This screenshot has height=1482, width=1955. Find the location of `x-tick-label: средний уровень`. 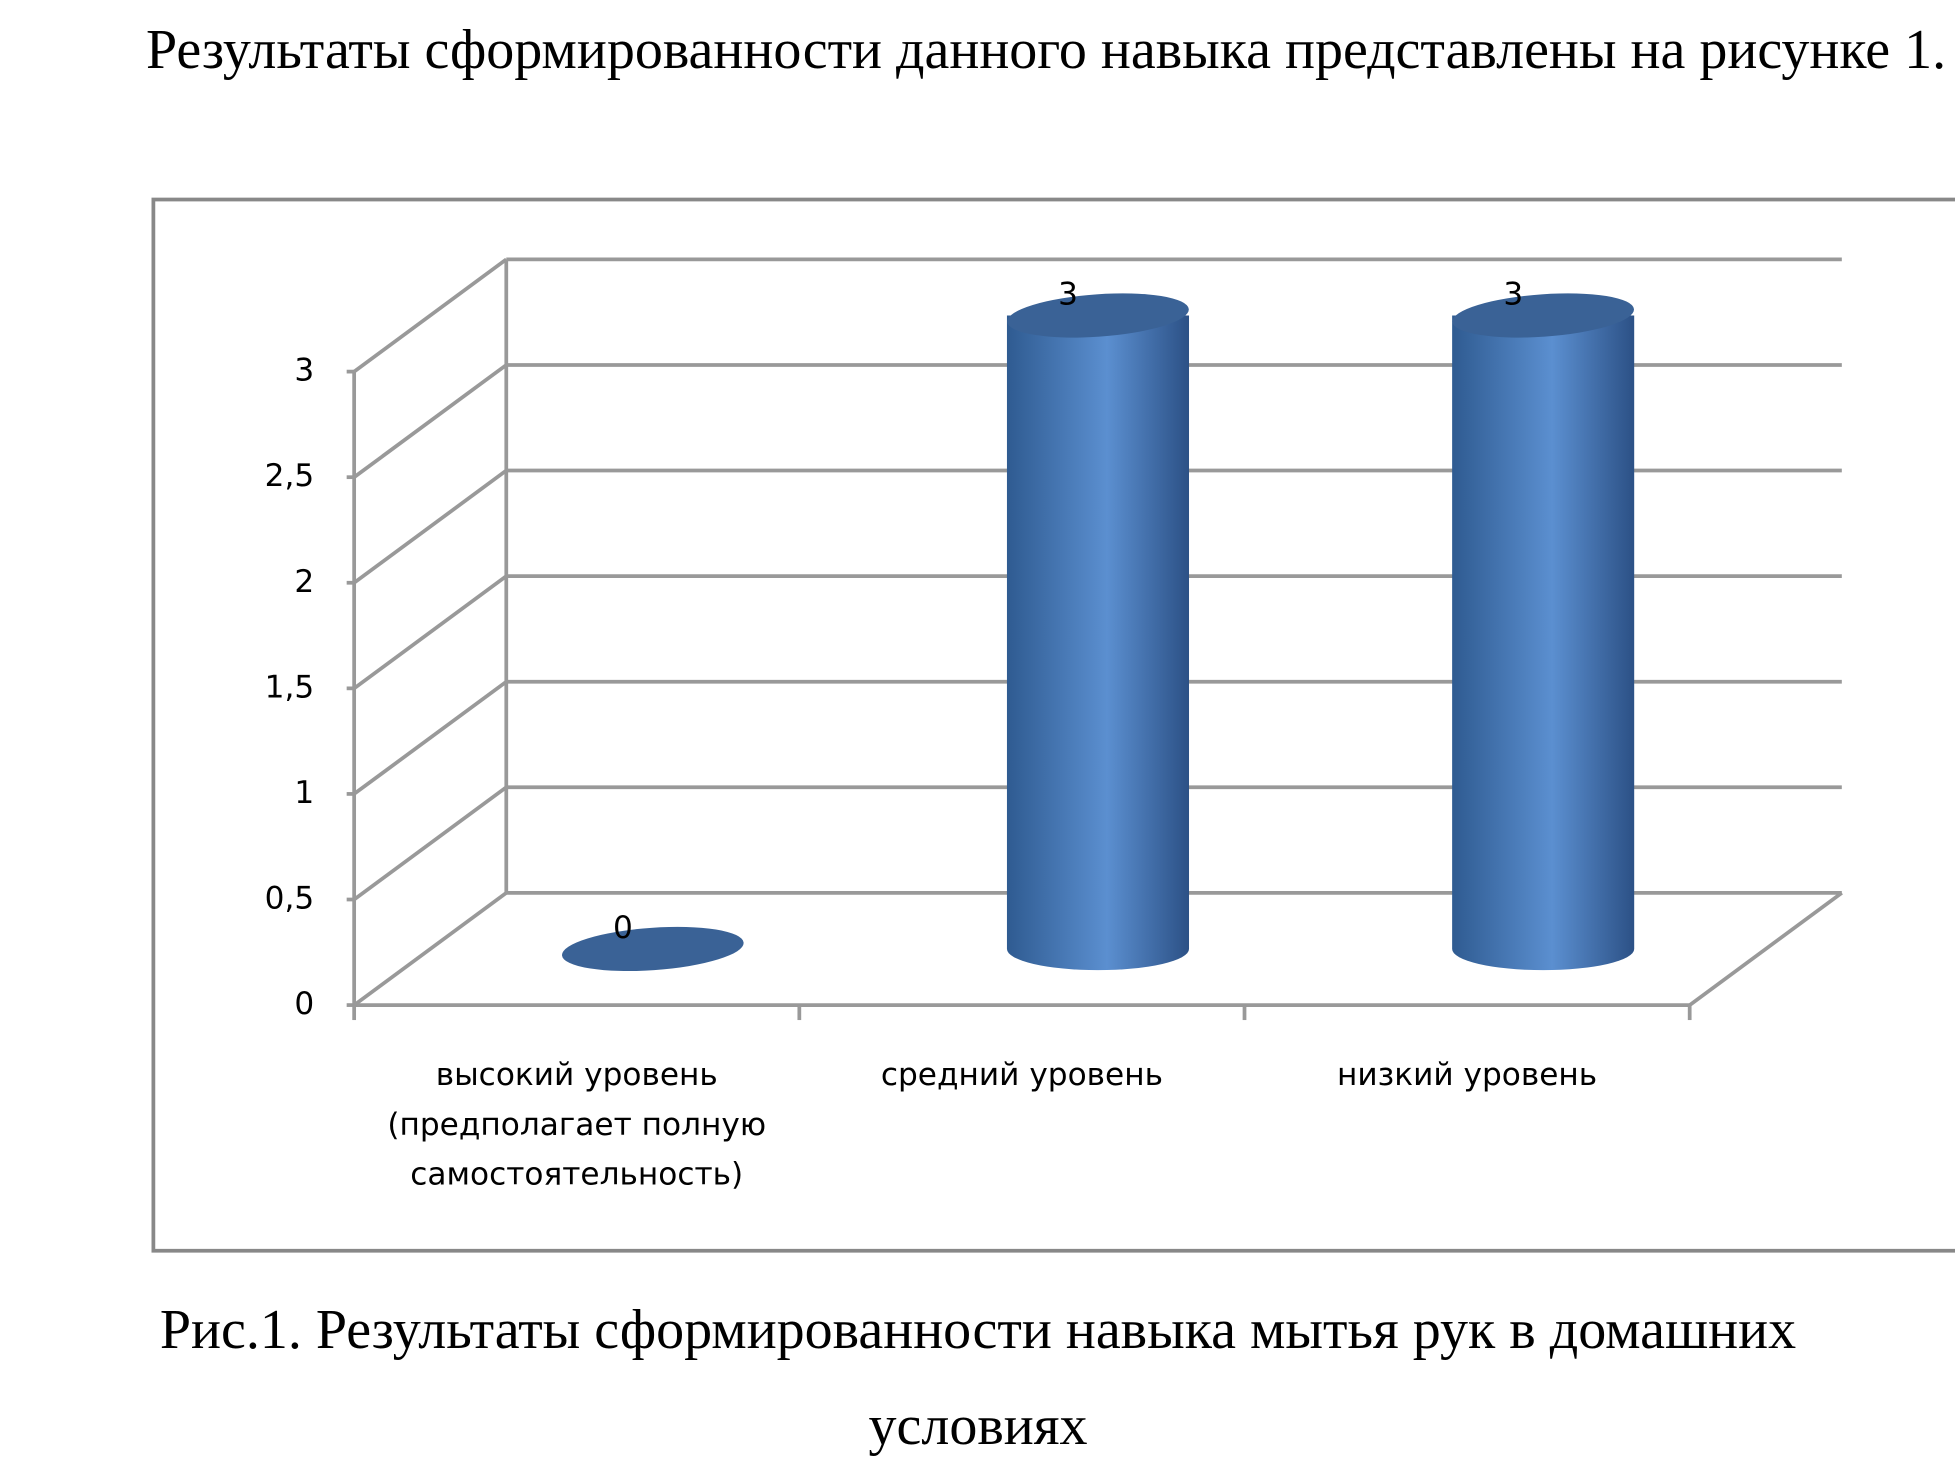

x-tick-label: средний уровень is located at coordinates (1021, 1074).